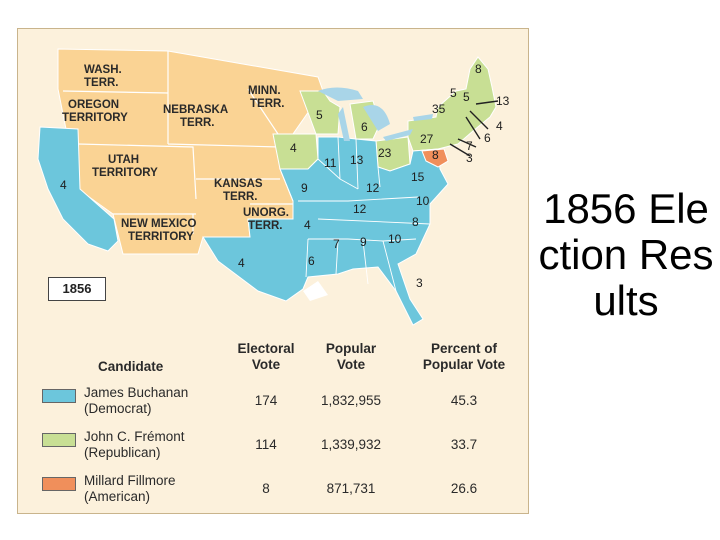 Image resolution: width=720 pixels, height=540 pixels. Describe the element at coordinates (78, 189) in the screenshot. I see `state-california` at that location.